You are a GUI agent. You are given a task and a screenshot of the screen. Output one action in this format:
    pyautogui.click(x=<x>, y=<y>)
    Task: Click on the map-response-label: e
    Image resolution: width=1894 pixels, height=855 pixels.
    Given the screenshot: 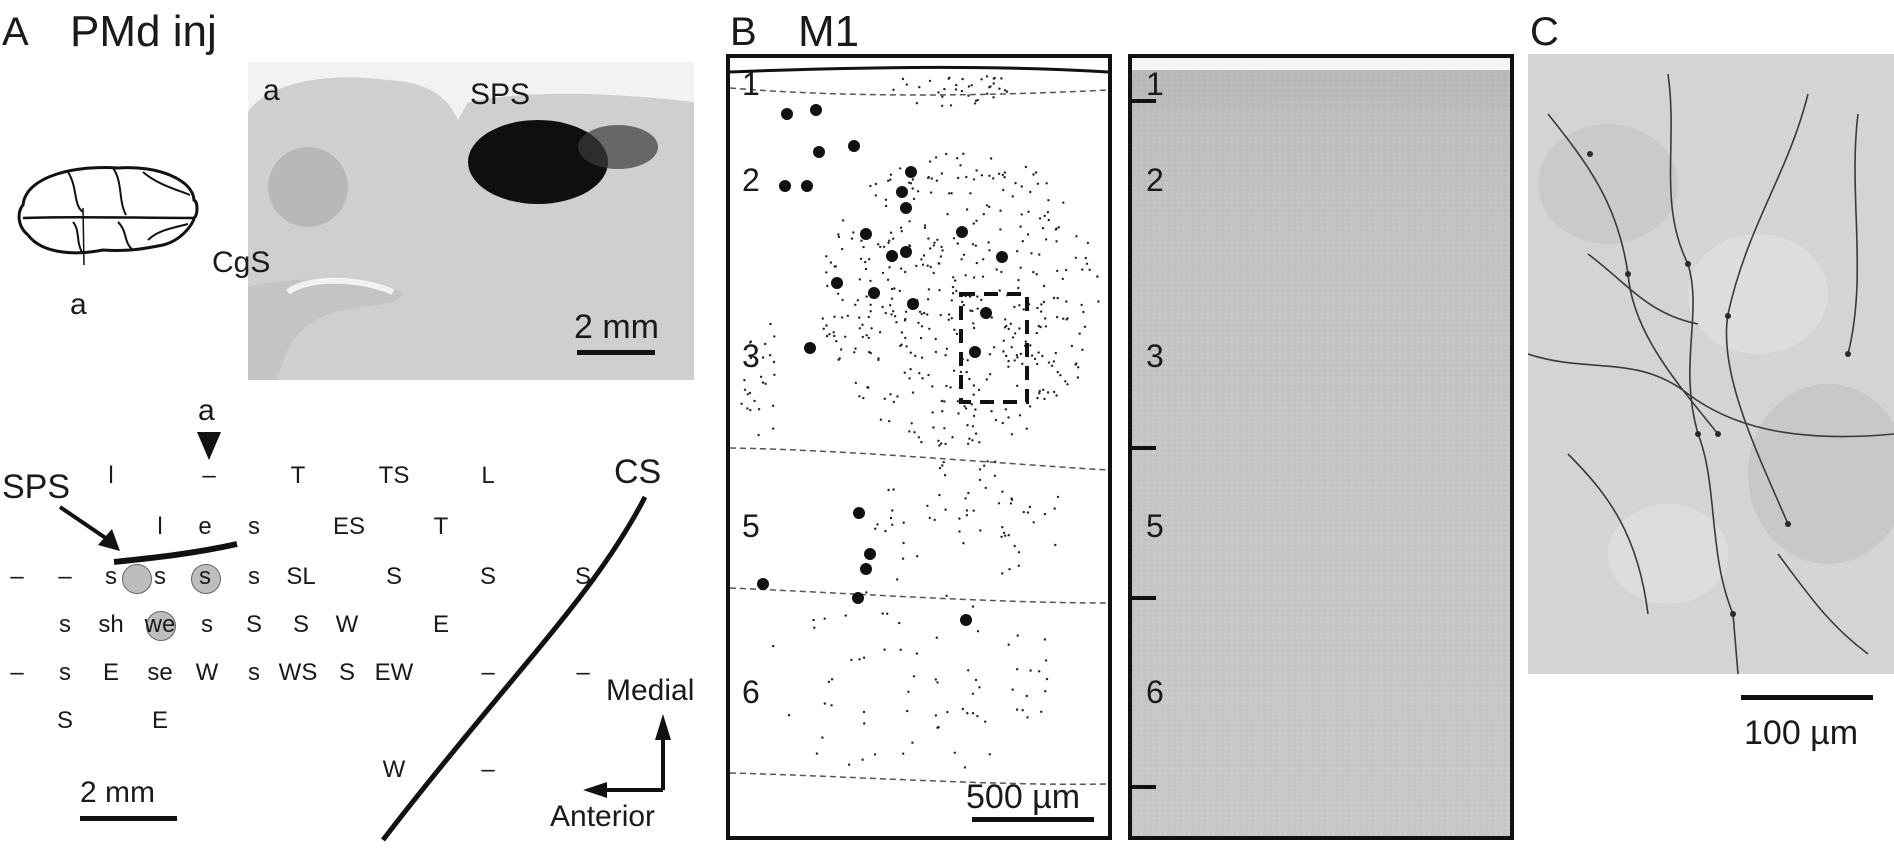 What is the action you would take?
    pyautogui.click(x=205, y=526)
    